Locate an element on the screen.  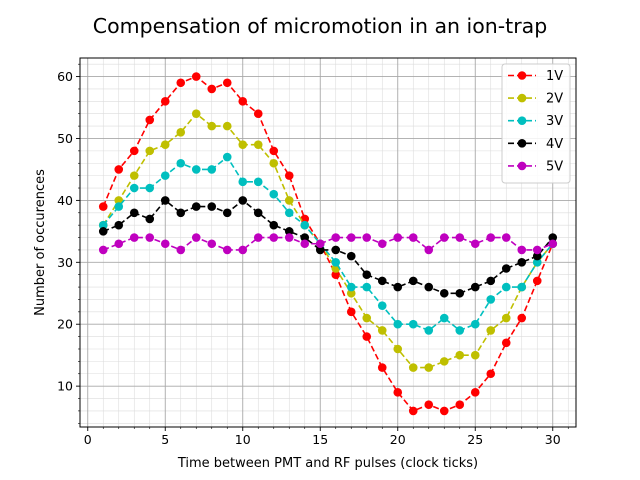
y-tick-label: 10 is located at coordinates (65, 386).